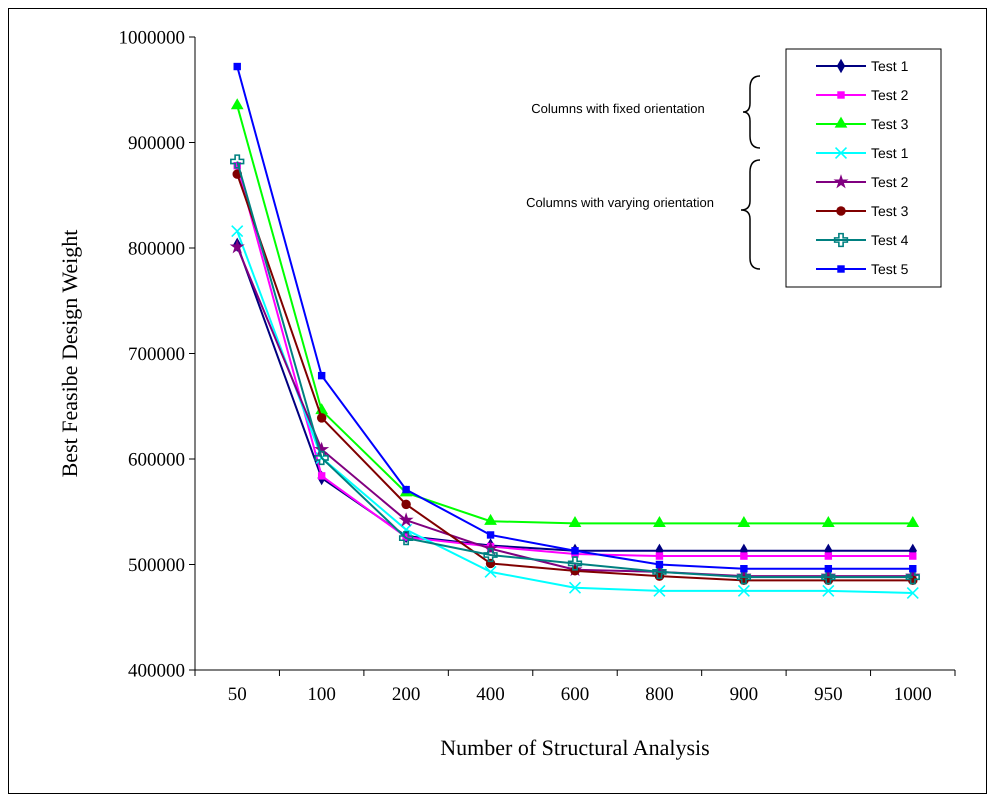 The width and height of the screenshot is (987, 802). What do you see at coordinates (156, 355) in the screenshot?
I see `y-tick-label: 700000` at bounding box center [156, 355].